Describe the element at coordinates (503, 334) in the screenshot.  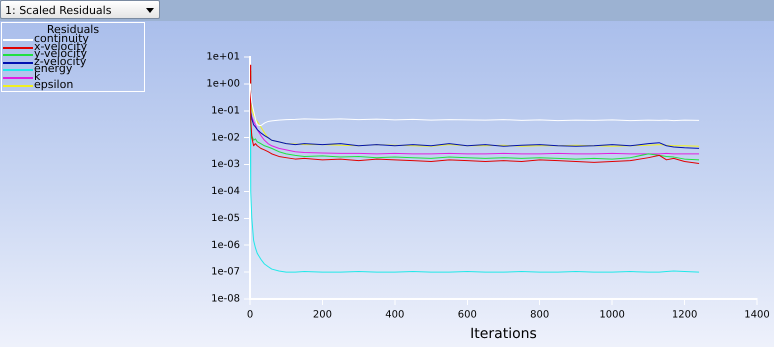
I see `x-axis-title: Iterations` at that location.